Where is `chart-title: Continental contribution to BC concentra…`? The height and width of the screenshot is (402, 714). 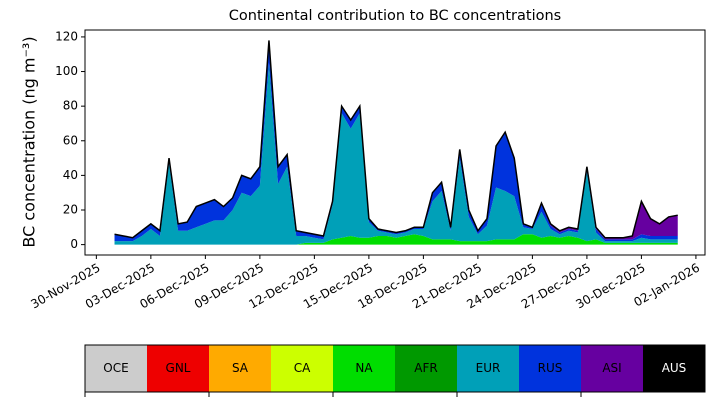
chart-title: Continental contribution to BC concentra… is located at coordinates (395, 16).